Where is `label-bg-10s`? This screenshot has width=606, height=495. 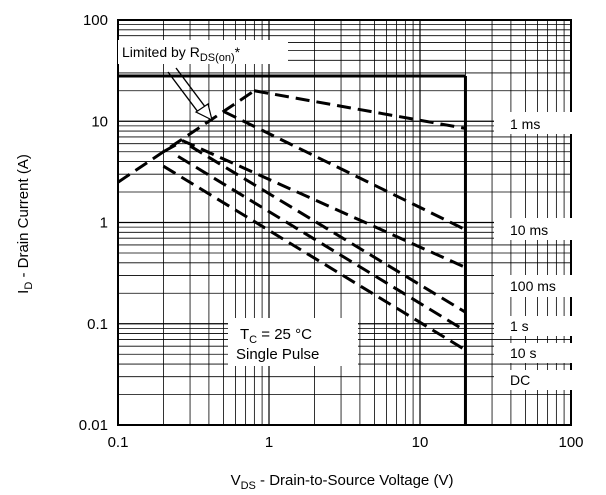 label-bg-10s is located at coordinates (533, 353).